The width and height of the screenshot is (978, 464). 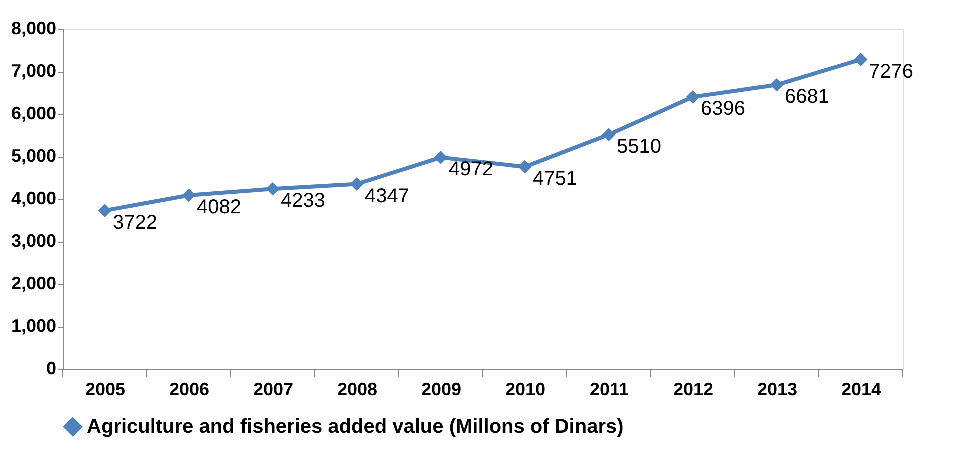 I want to click on x-tick-label: 2009, so click(x=441, y=390).